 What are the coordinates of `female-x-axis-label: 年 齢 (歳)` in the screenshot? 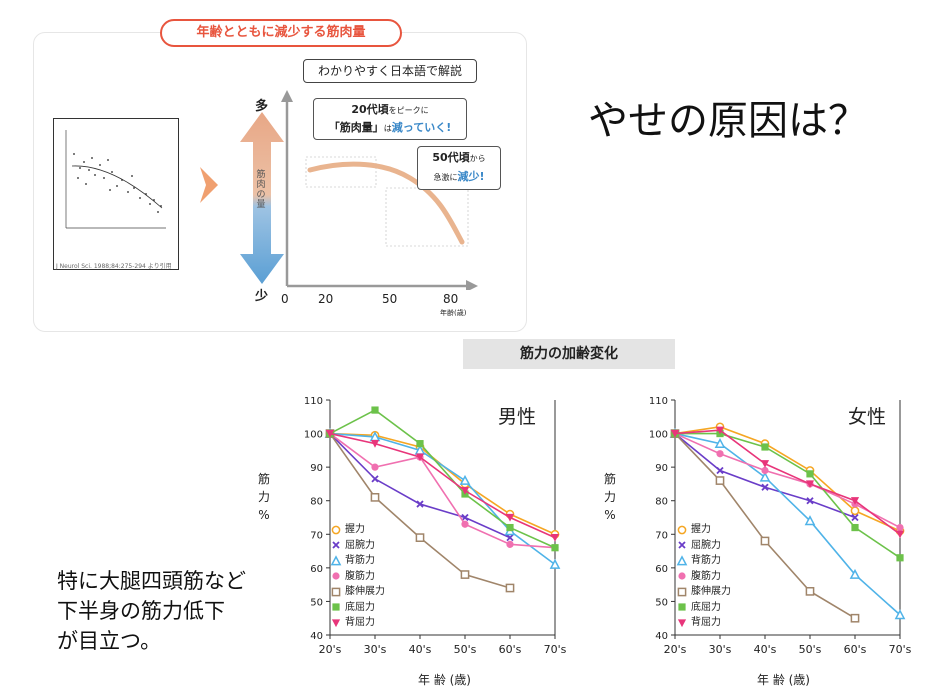 It's located at (783, 680).